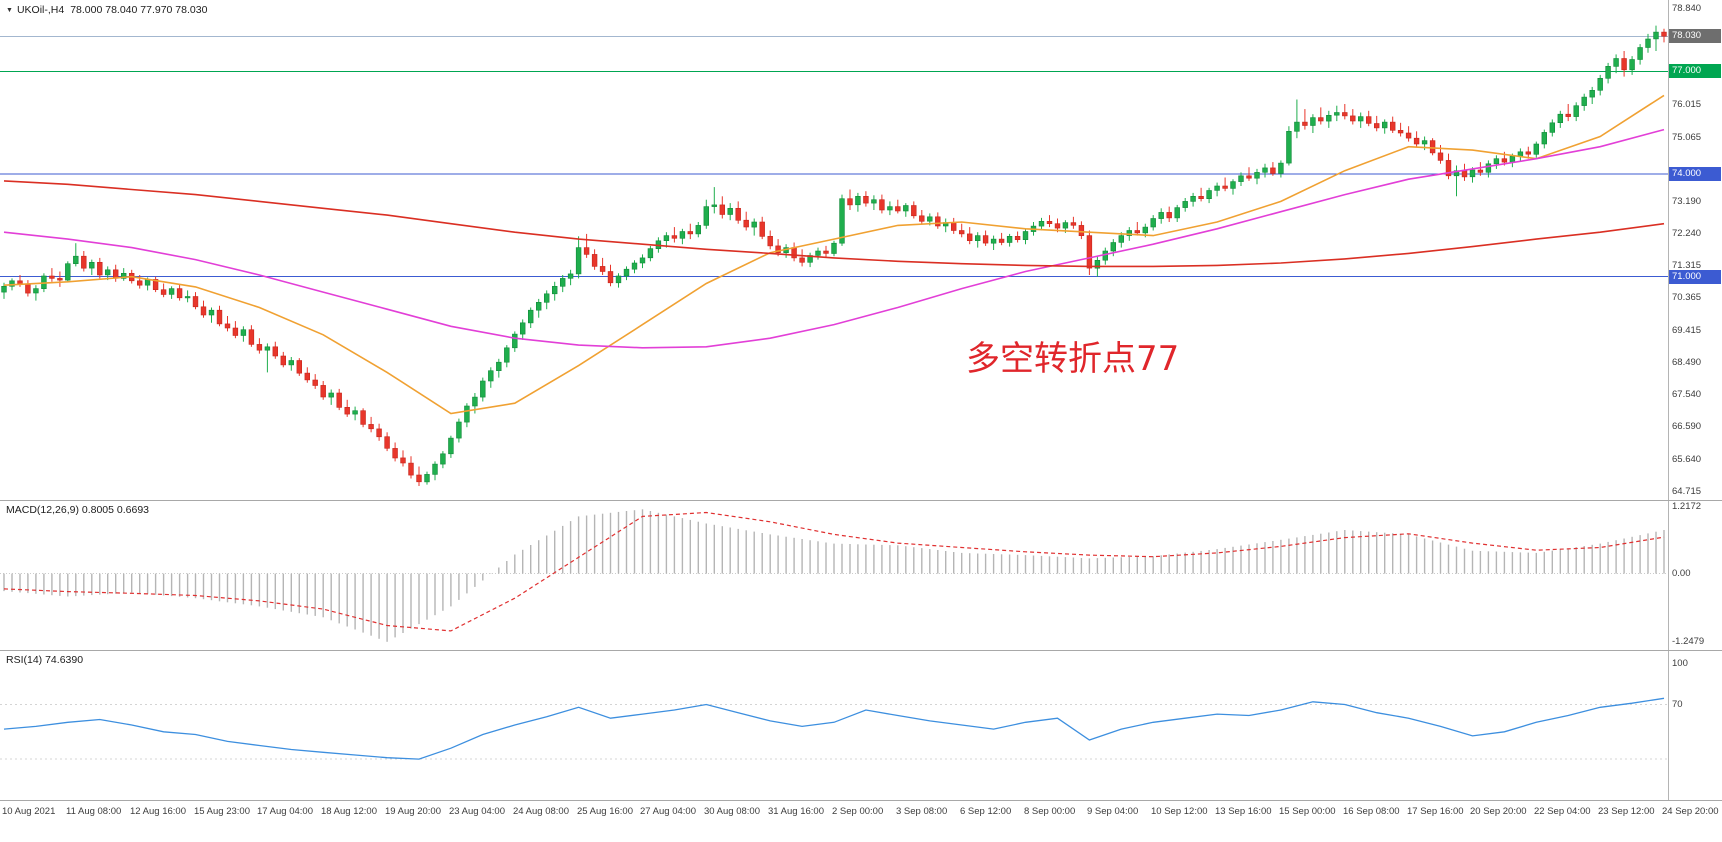 The height and width of the screenshot is (842, 1722). I want to click on chart-dropdown-arrow-icon: ▼, so click(9, 10).